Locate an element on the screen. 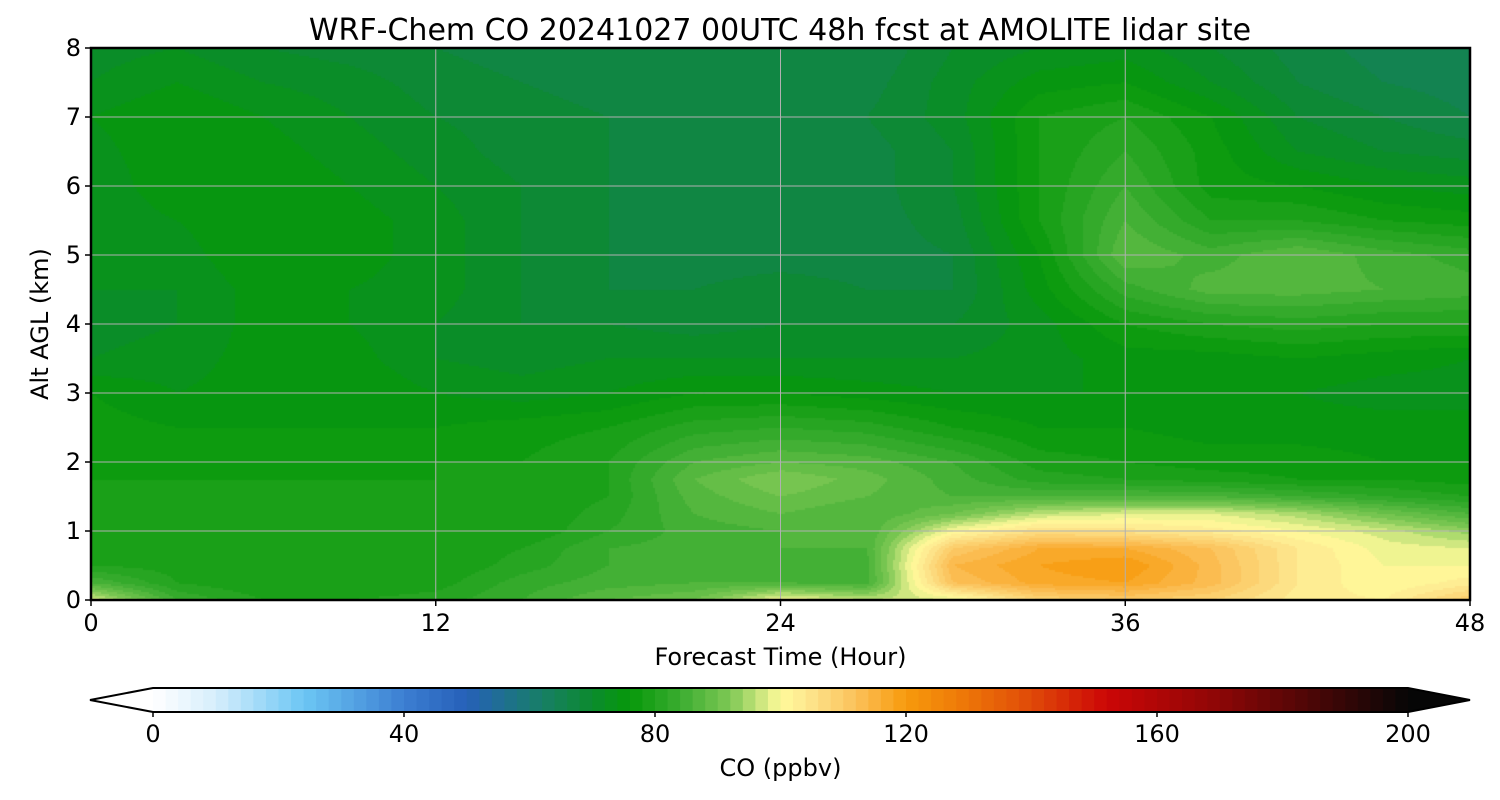 This screenshot has width=1500, height=800. y-tick-label: 6 is located at coordinates (73, 186).